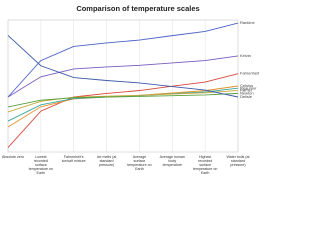 This screenshot has width=320, height=240. I want to click on series-label: Delisle, so click(246, 96).